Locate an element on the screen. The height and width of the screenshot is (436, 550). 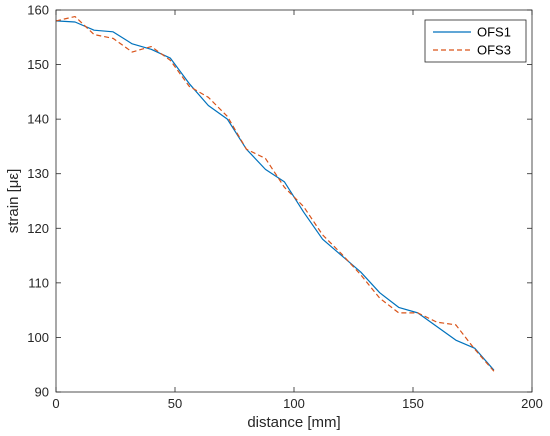
x-tick-label: 50 is located at coordinates (175, 403).